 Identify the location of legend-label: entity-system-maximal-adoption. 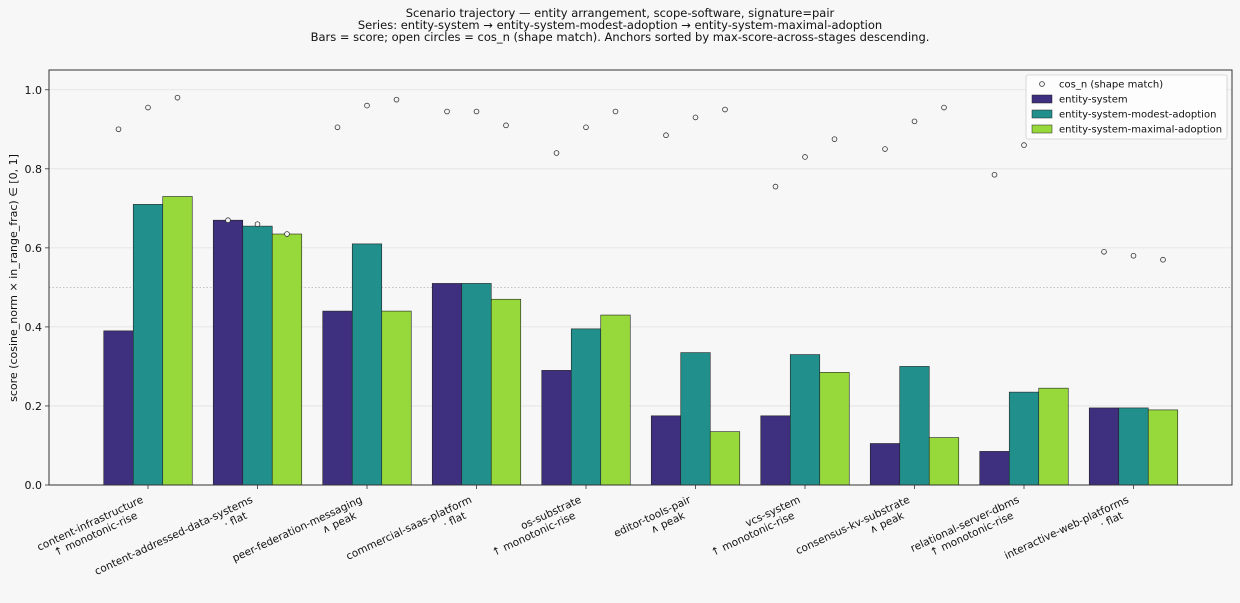
(1140, 130).